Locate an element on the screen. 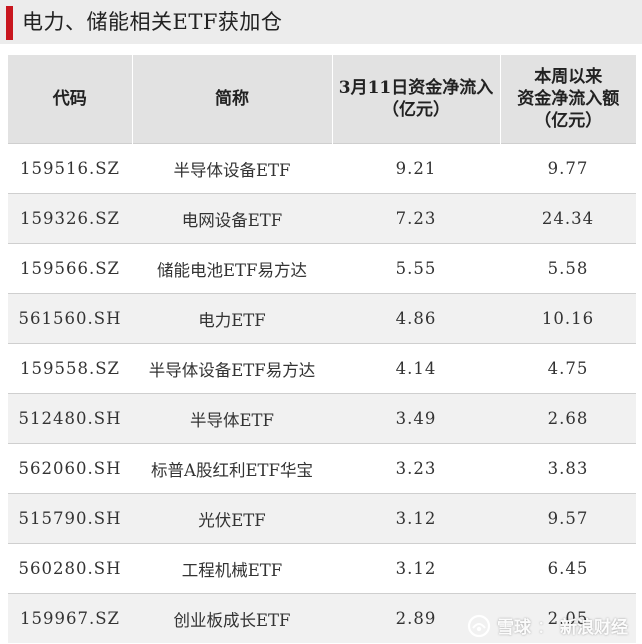 This screenshot has height=644, width=642. header-code-label: 代码 is located at coordinates (69, 99).